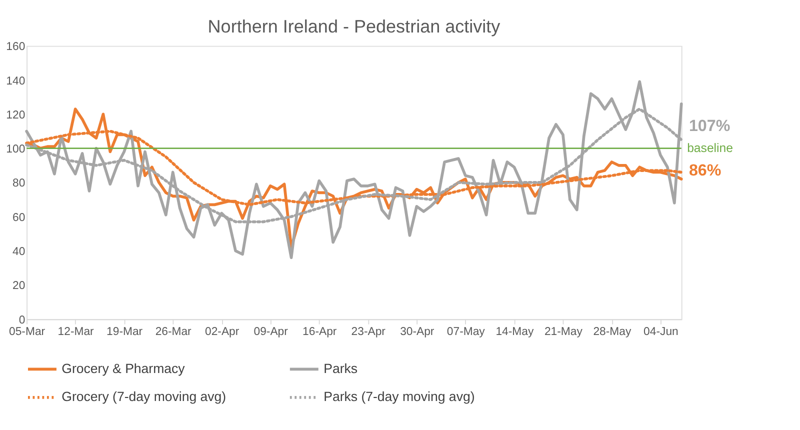 This screenshot has width=800, height=430. Describe the element at coordinates (16, 150) in the screenshot. I see `y-tick-label: 100` at that location.